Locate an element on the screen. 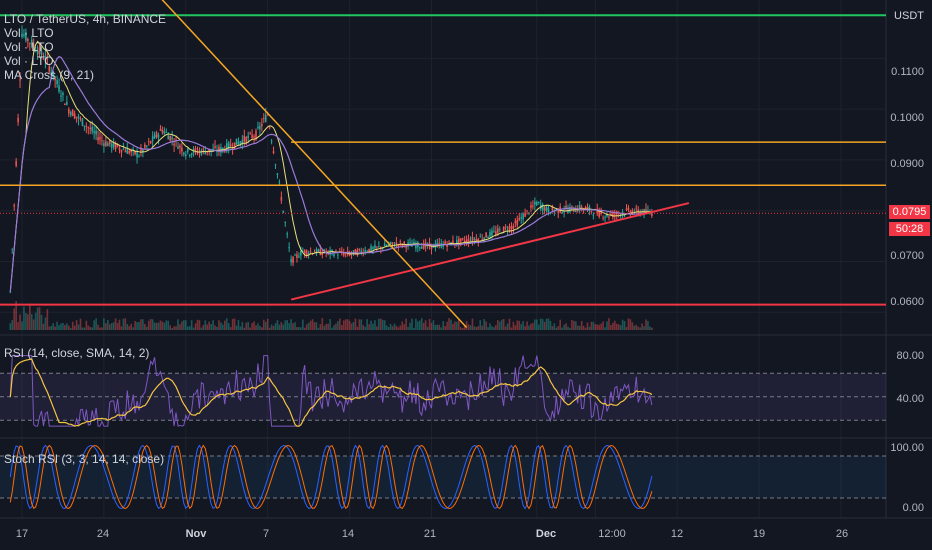 This screenshot has width=932, height=550. stoch-legend: Stoch RSI (3, 3, 14, 14, close) is located at coordinates (84, 459).